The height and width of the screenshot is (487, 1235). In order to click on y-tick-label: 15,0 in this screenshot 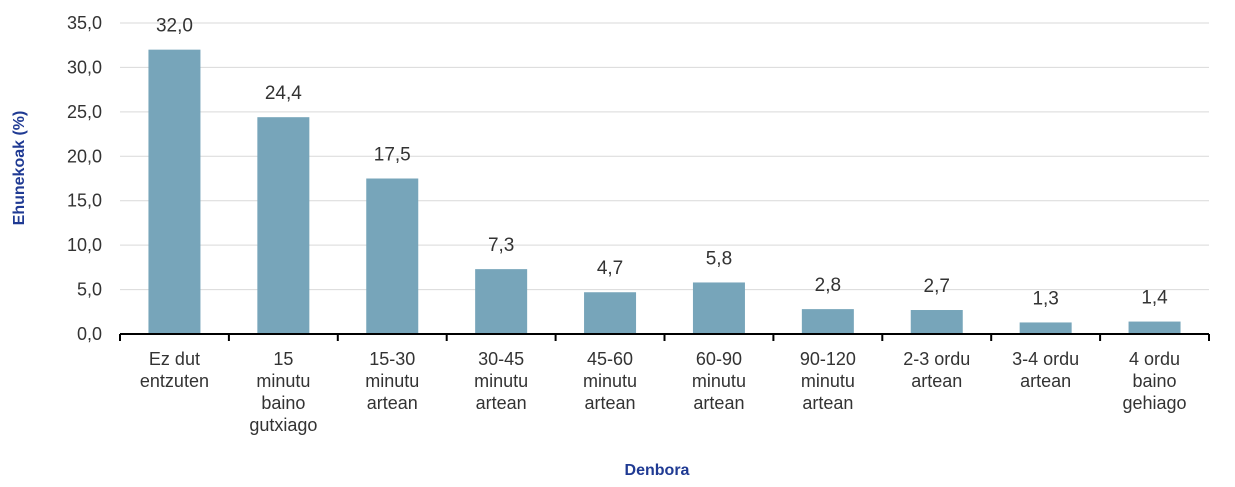, I will do `click(84, 201)`.